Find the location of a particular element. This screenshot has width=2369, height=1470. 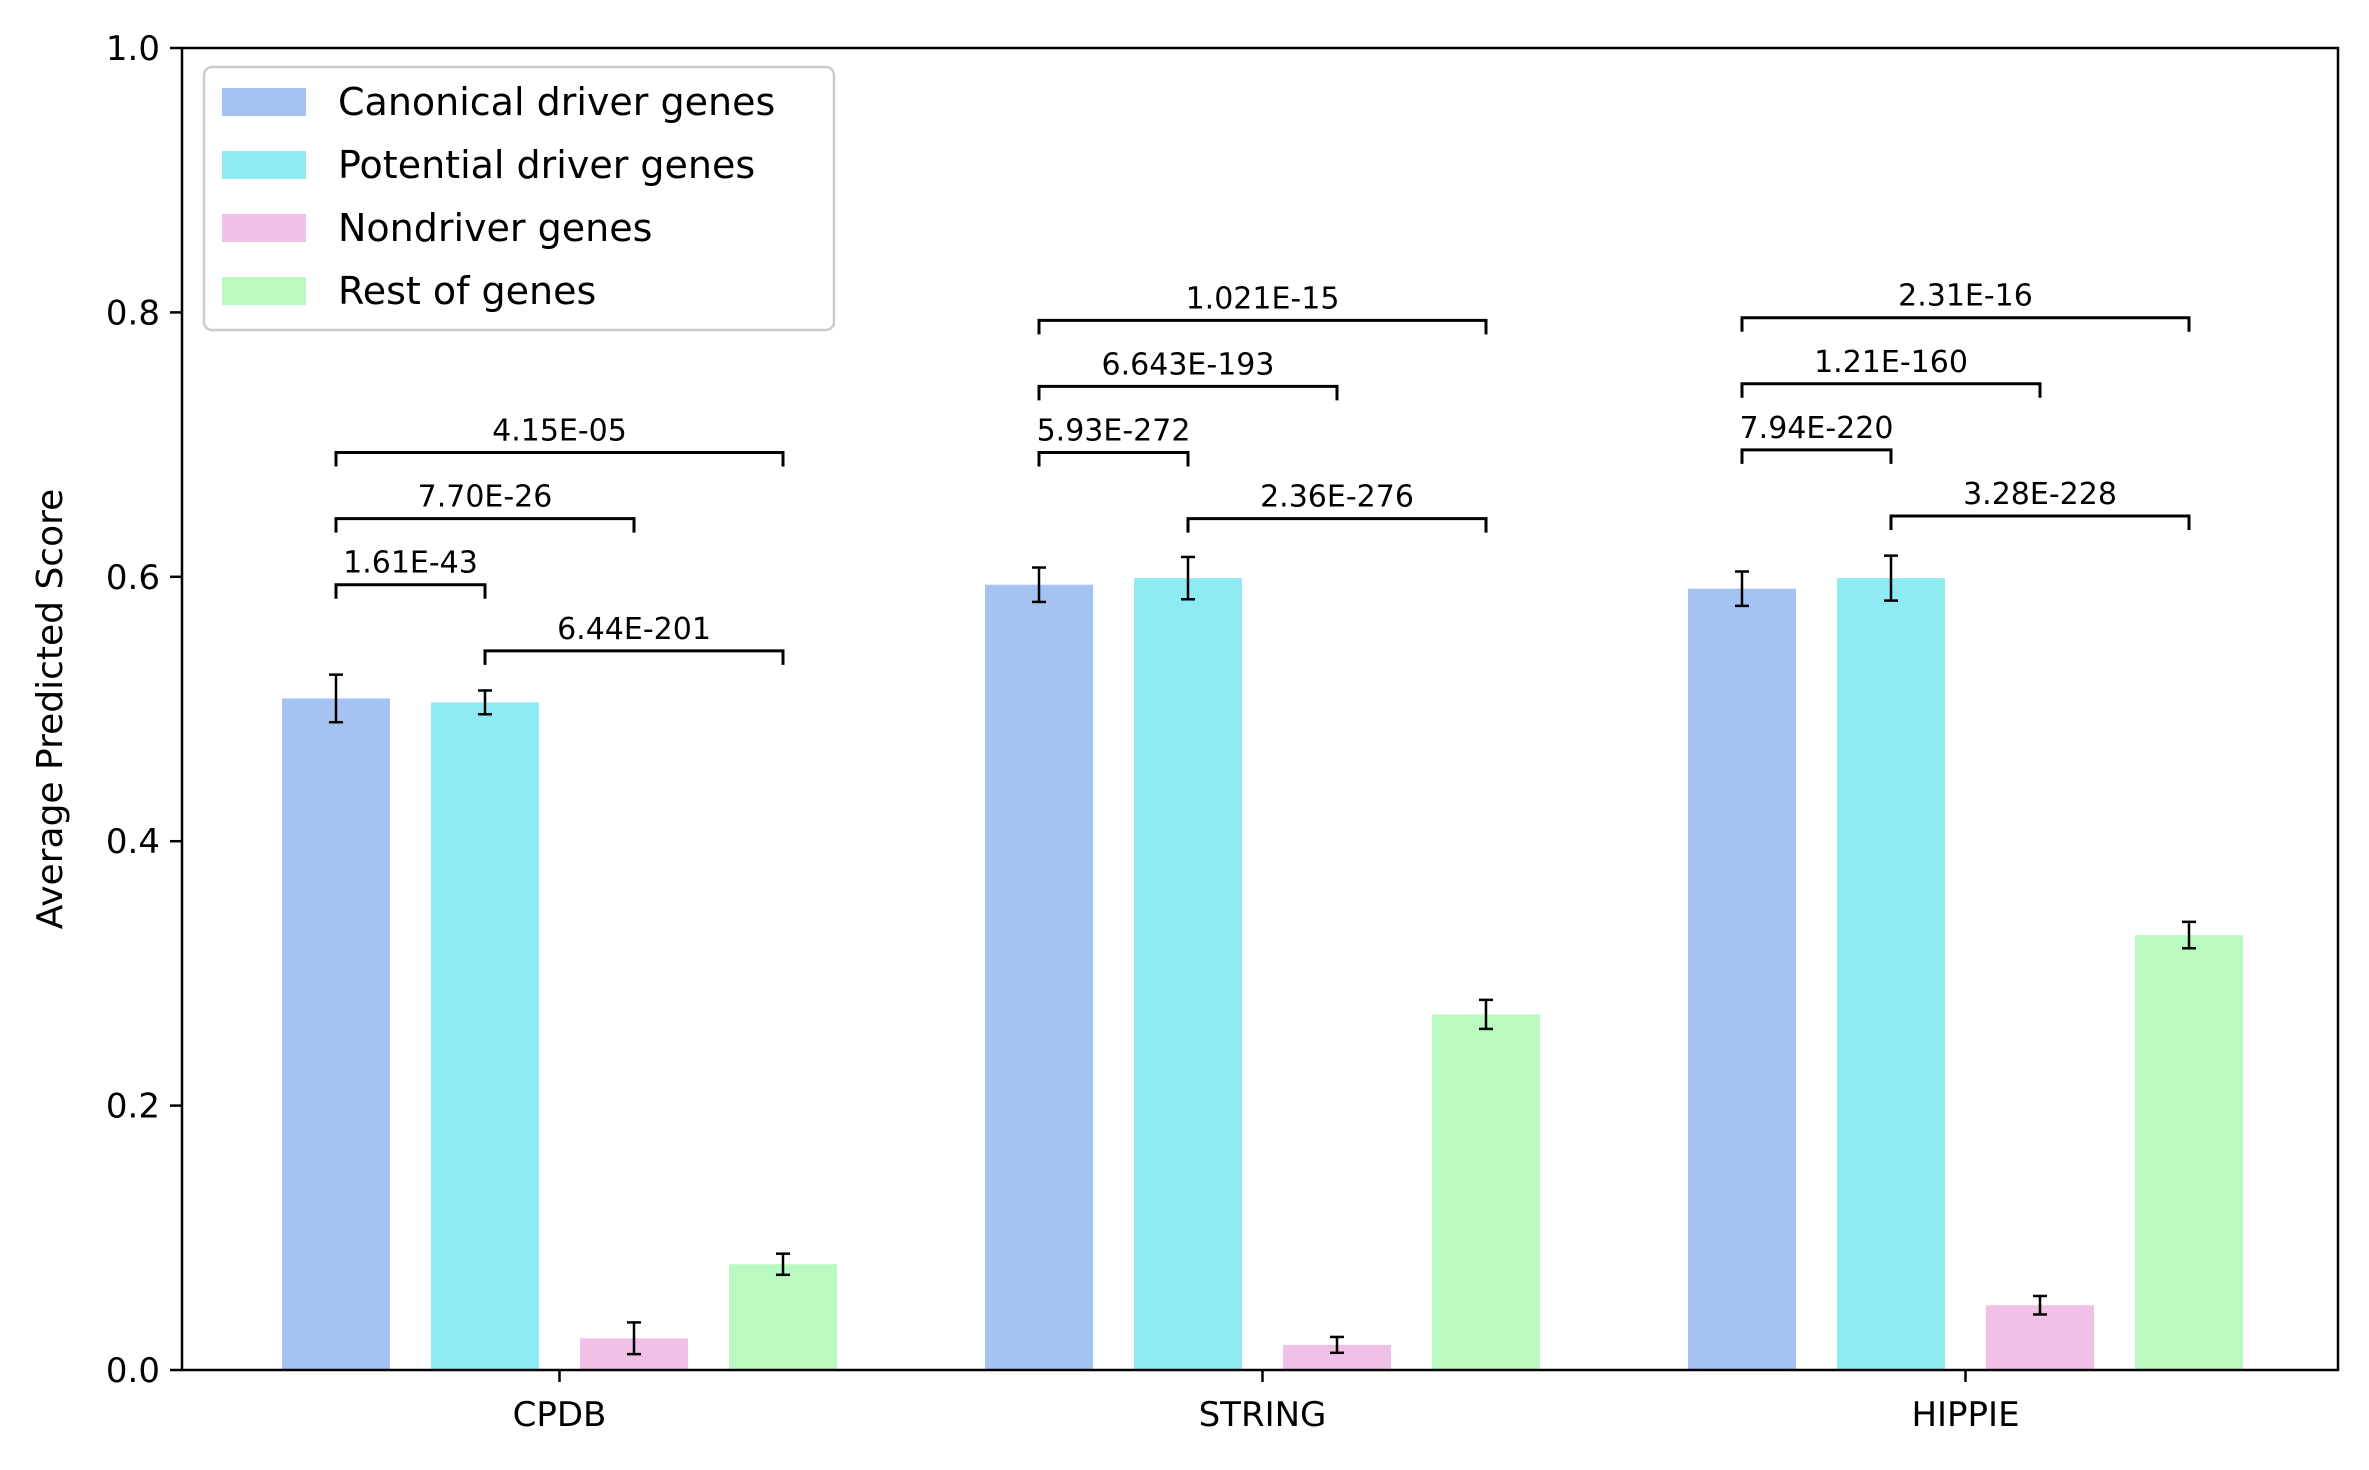

significance-bracket: 5.93E-272 is located at coordinates (1114, 440).